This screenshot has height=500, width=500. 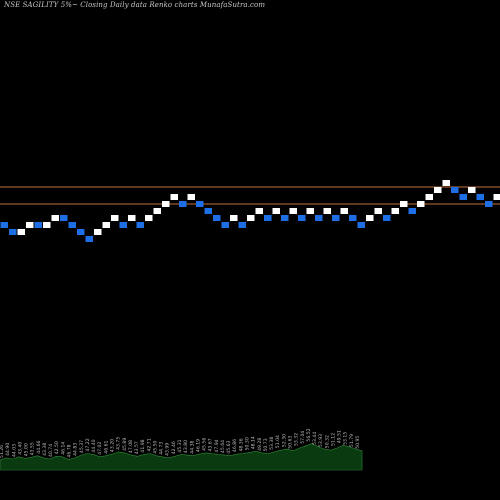 I want to click on volume-label: 53.38, so click(x=272, y=443).